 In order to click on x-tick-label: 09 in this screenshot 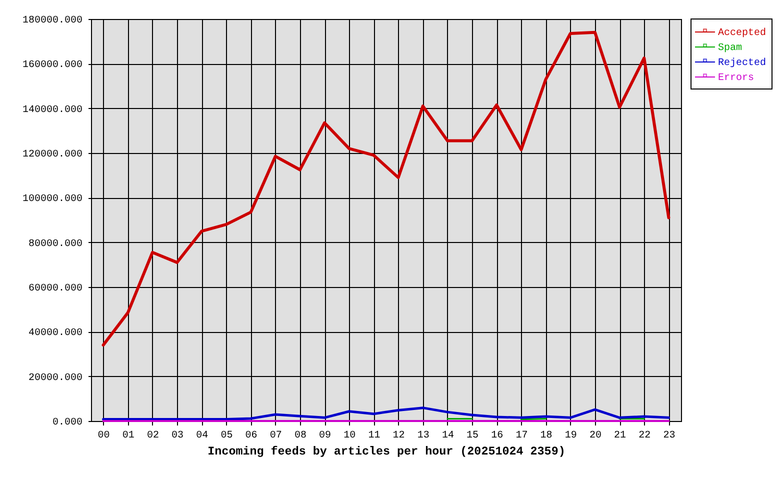, I will do `click(325, 436)`.